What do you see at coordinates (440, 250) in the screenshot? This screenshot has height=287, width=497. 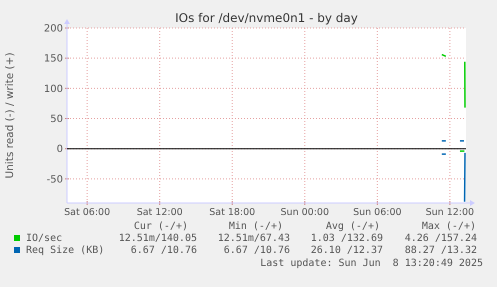 I see `text: 88.27 /13.32` at bounding box center [440, 250].